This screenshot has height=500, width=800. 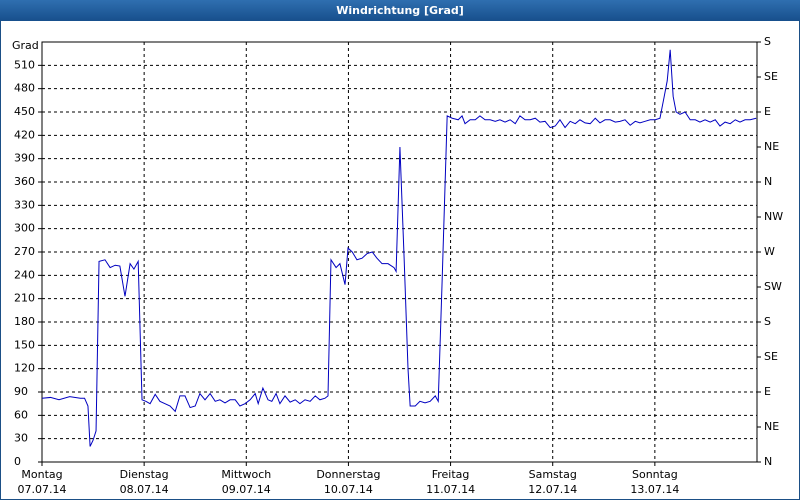 I want to click on x-tick-label: Sonntag, so click(x=655, y=474).